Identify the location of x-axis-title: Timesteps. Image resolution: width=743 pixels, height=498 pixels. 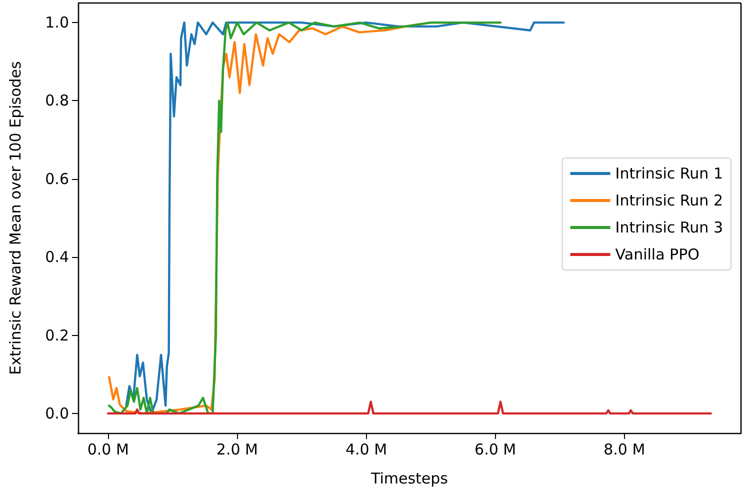
(409, 479).